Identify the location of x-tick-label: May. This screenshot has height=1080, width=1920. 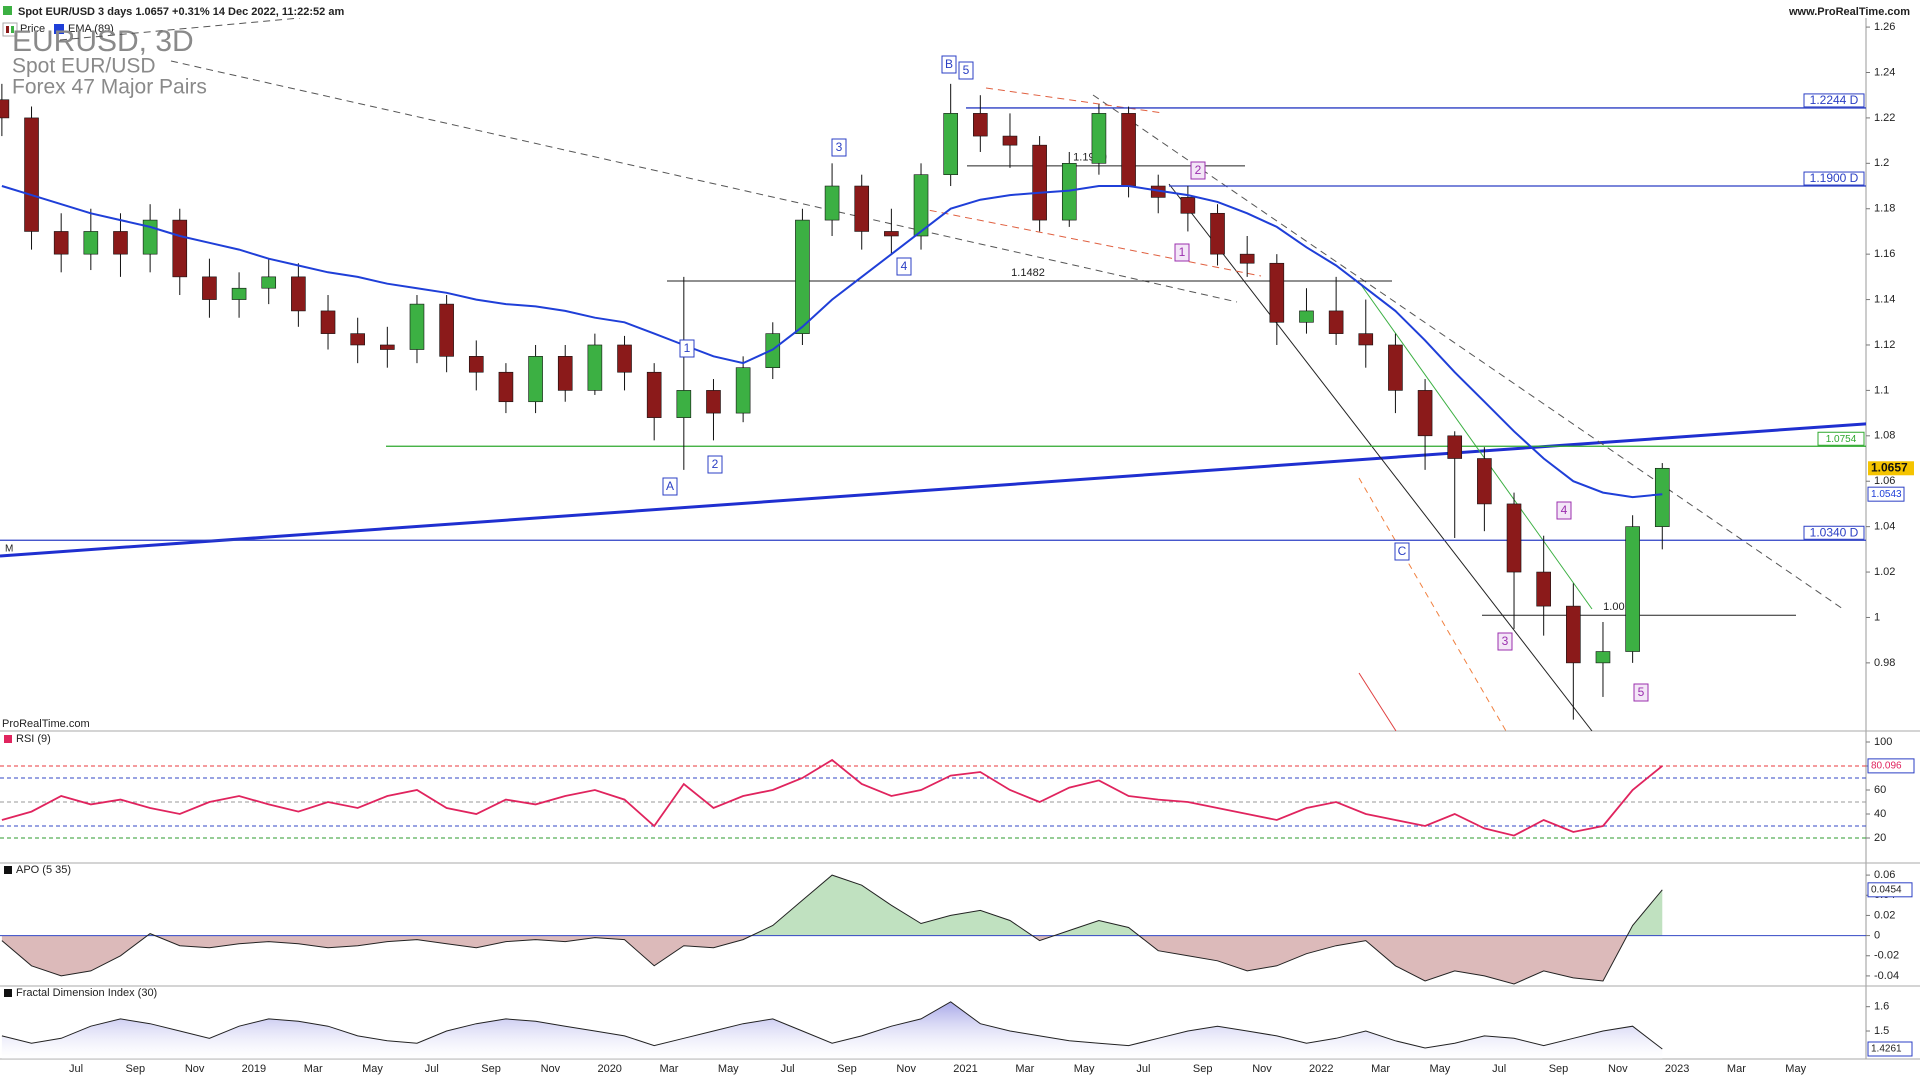
(1440, 1069).